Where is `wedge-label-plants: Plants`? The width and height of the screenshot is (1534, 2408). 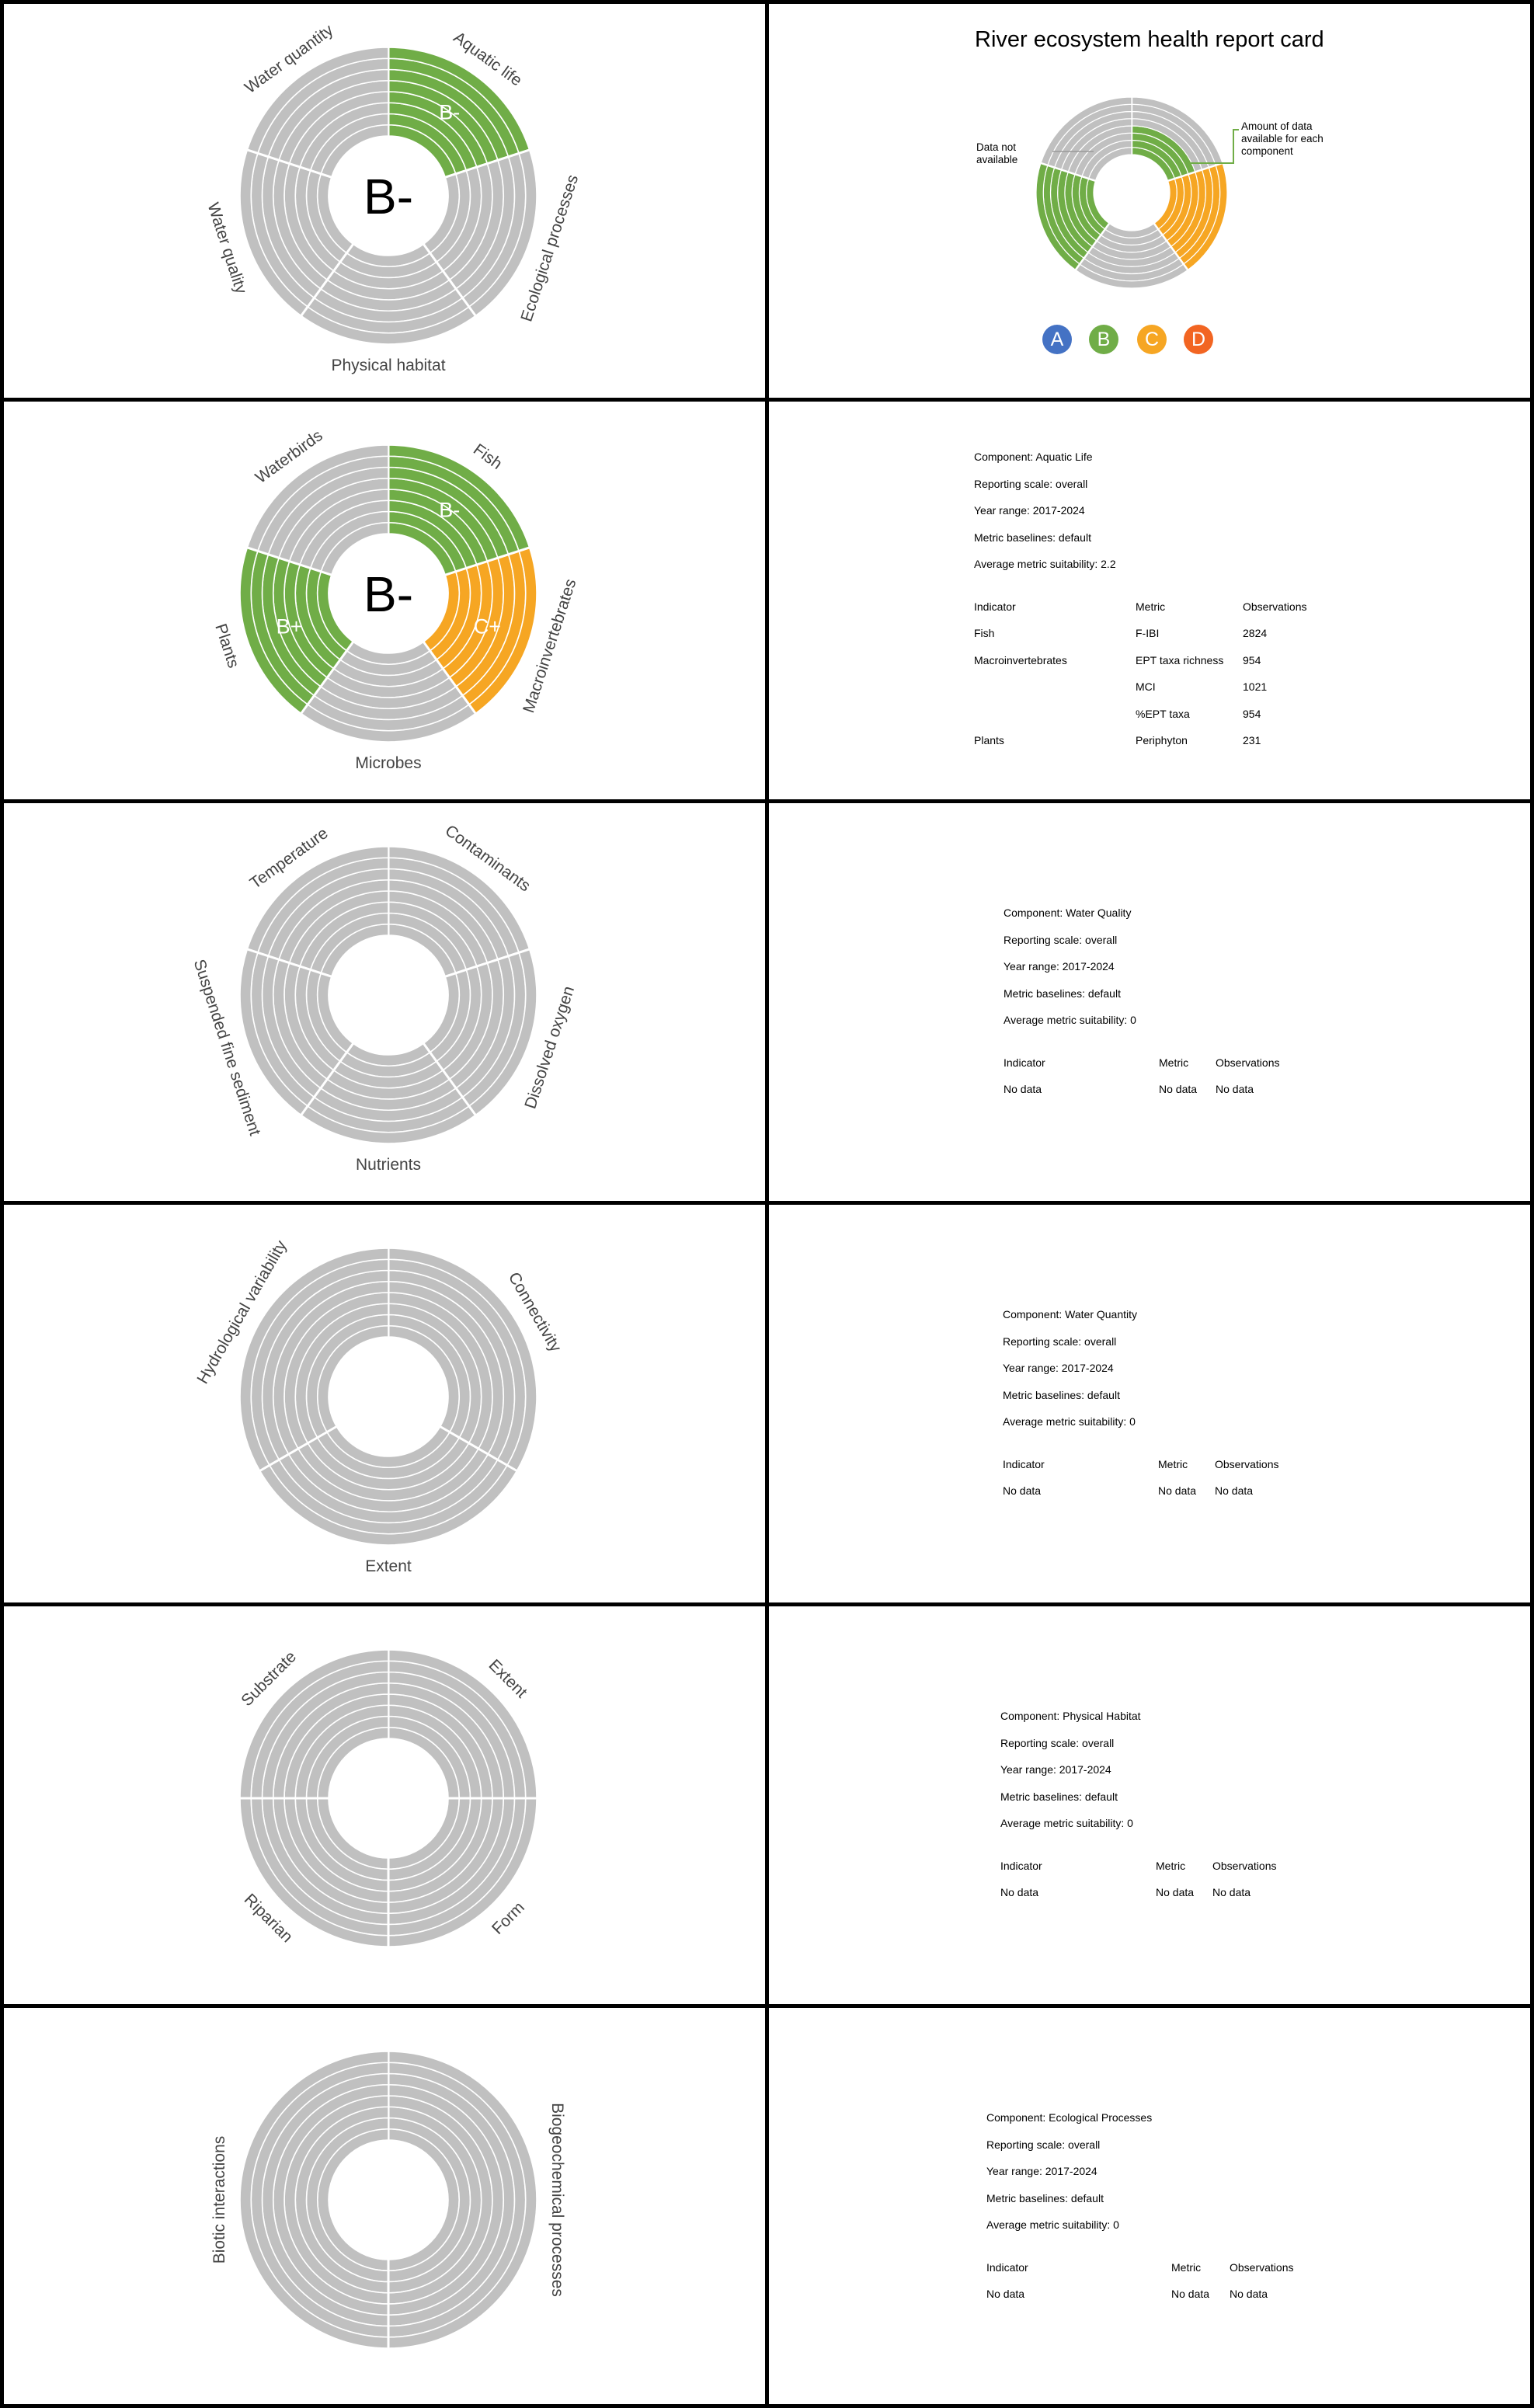
wedge-label-plants: Plants is located at coordinates (226, 645).